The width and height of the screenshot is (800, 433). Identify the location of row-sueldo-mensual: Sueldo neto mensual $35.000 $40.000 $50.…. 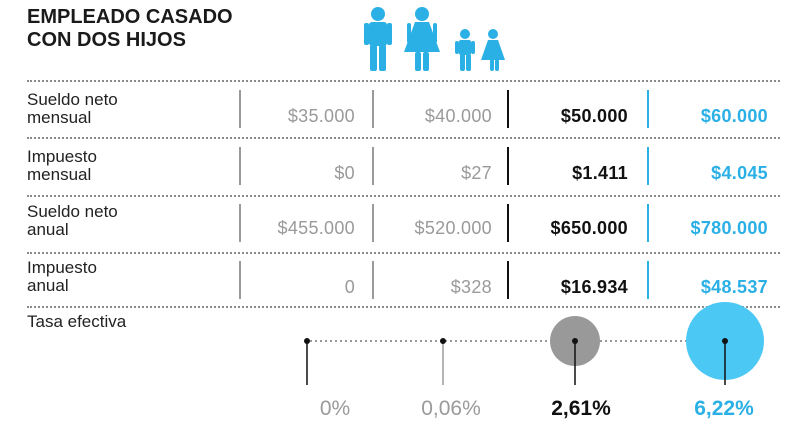
(403, 113).